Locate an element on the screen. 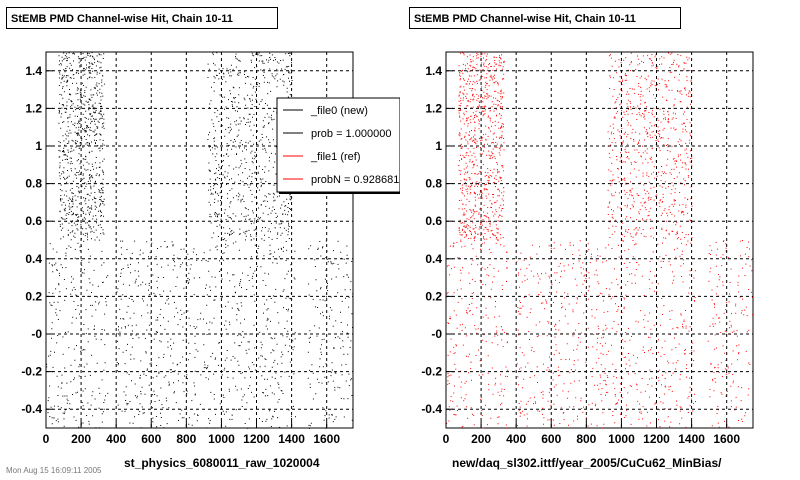  legend-label-0: _file0 (new) is located at coordinates (339, 111).